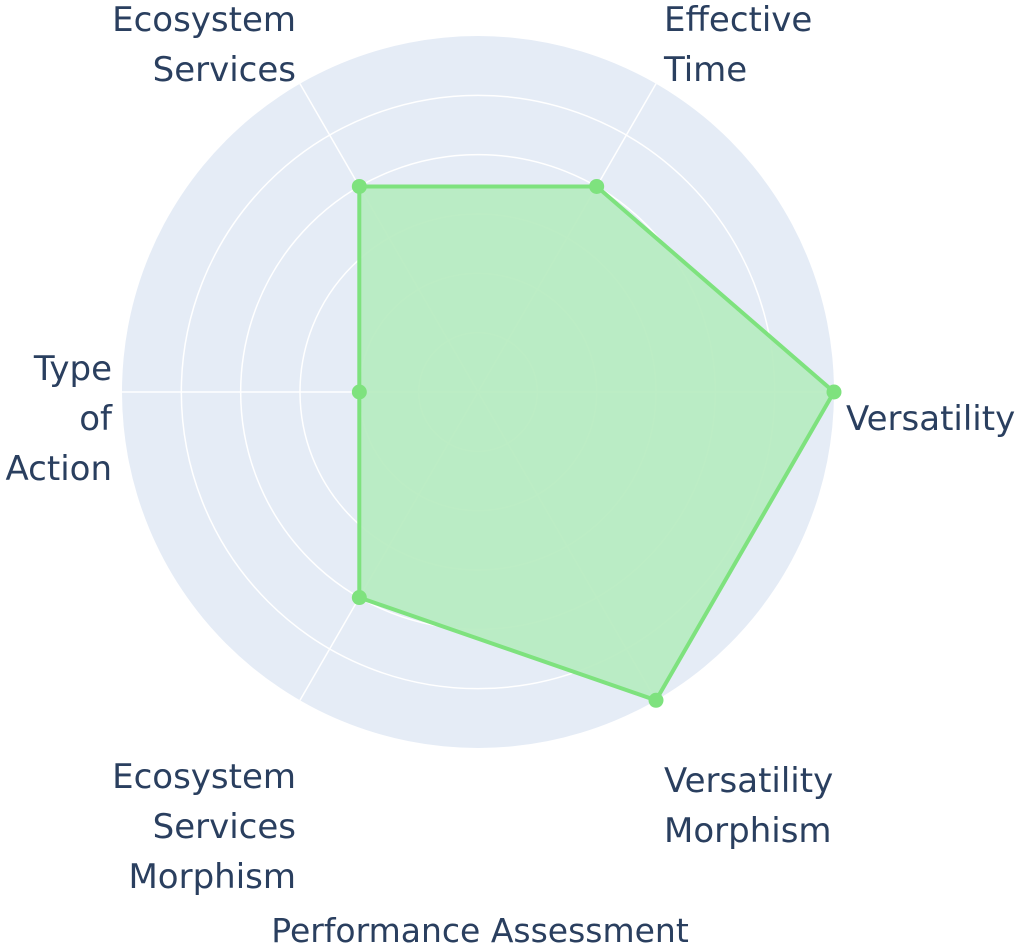 The image size is (1024, 948). Describe the element at coordinates (480, 929) in the screenshot. I see `x-axis-title: Performance Assessment` at that location.